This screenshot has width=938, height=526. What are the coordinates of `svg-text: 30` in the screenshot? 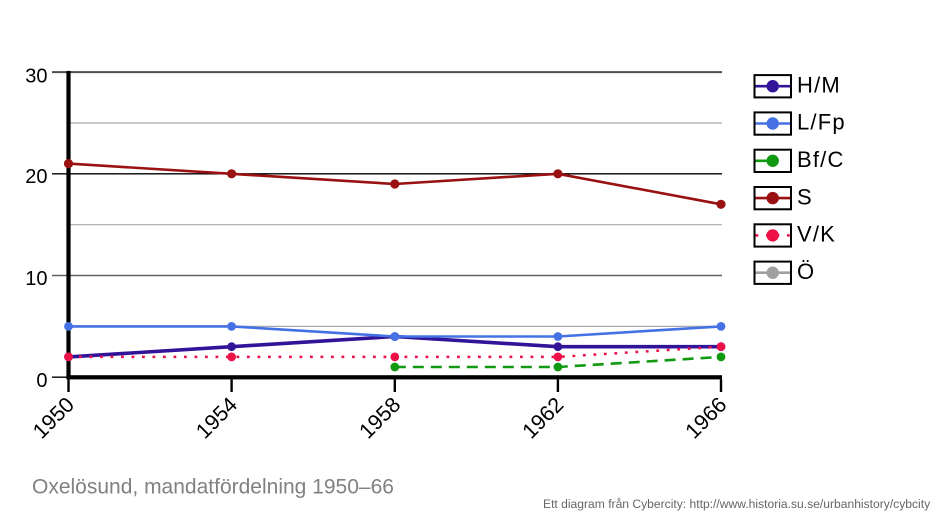 It's located at (36, 77).